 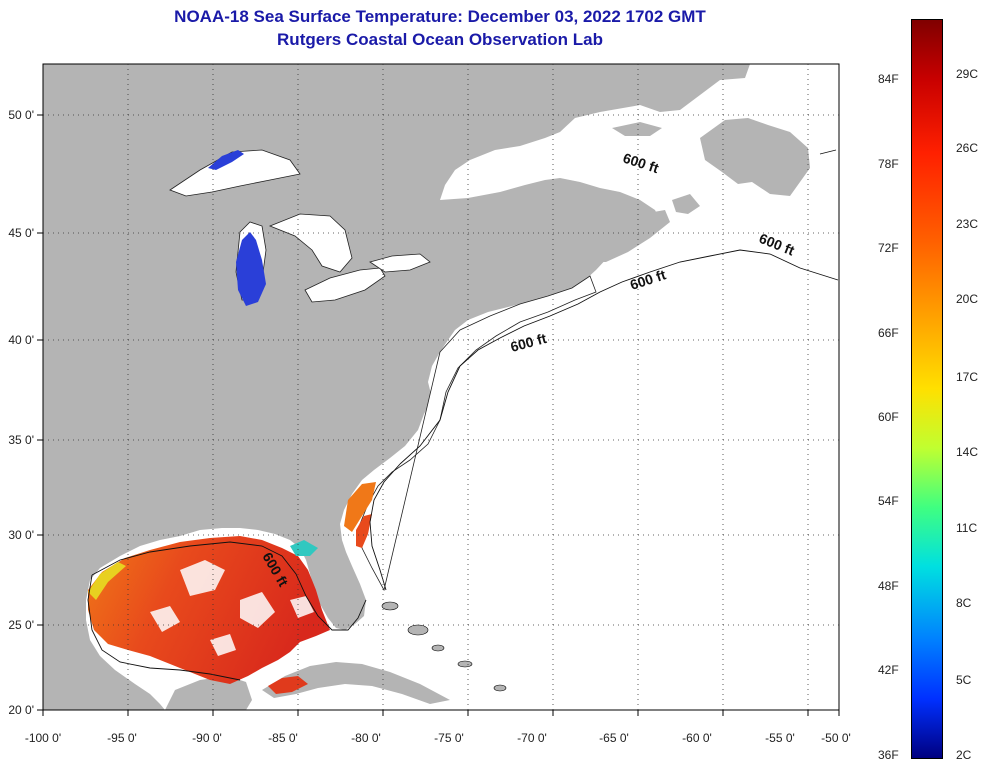 I want to click on colorbar-c-label: 20C, so click(x=967, y=299).